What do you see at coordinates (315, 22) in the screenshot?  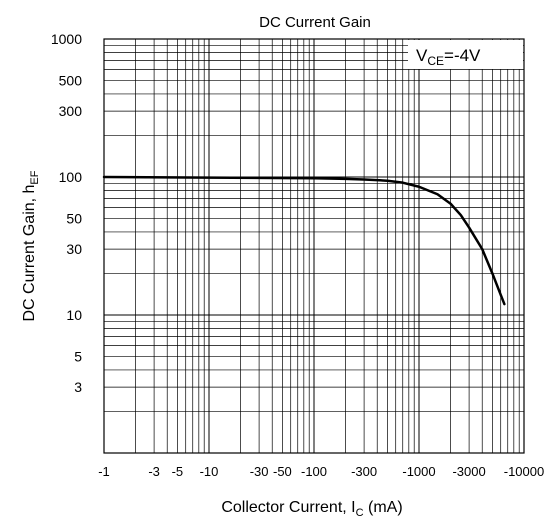 I see `chart-title: DC Current Gain` at bounding box center [315, 22].